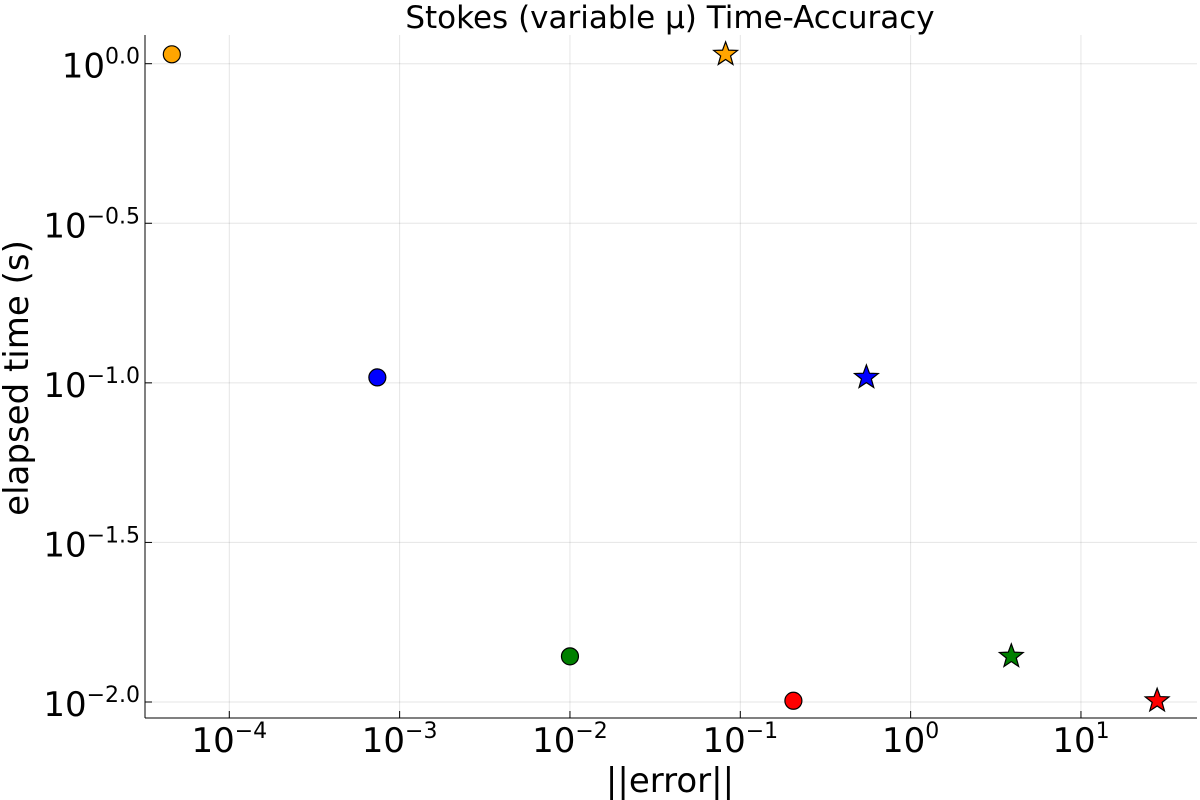  I want to click on y-tick-labels: 100.0 10−0.5 10−1.0 10−1.5 10−2.0, so click(91, 385).